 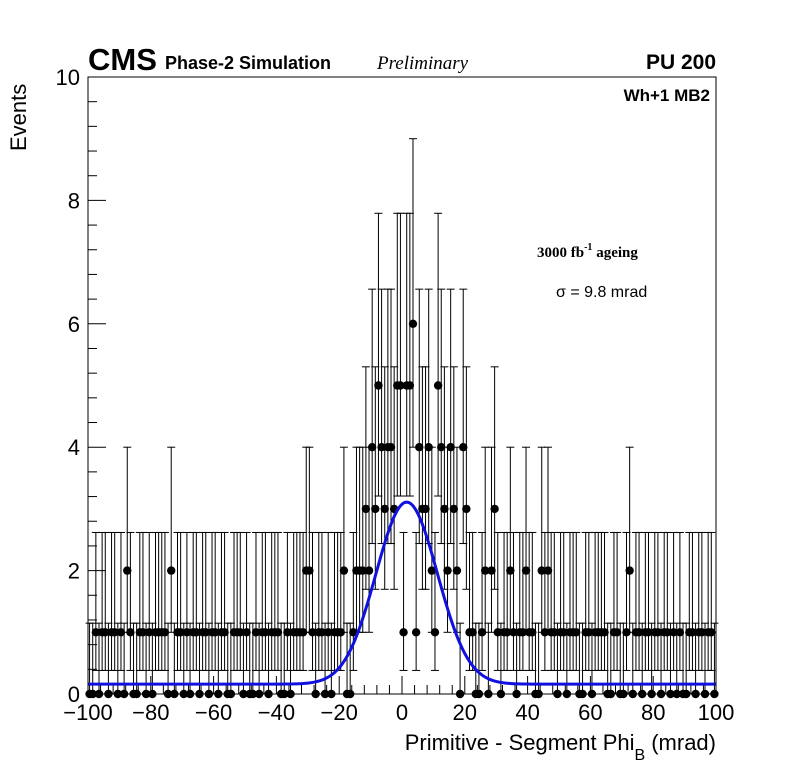 What do you see at coordinates (339, 712) in the screenshot?
I see `x-tick-label: −20` at bounding box center [339, 712].